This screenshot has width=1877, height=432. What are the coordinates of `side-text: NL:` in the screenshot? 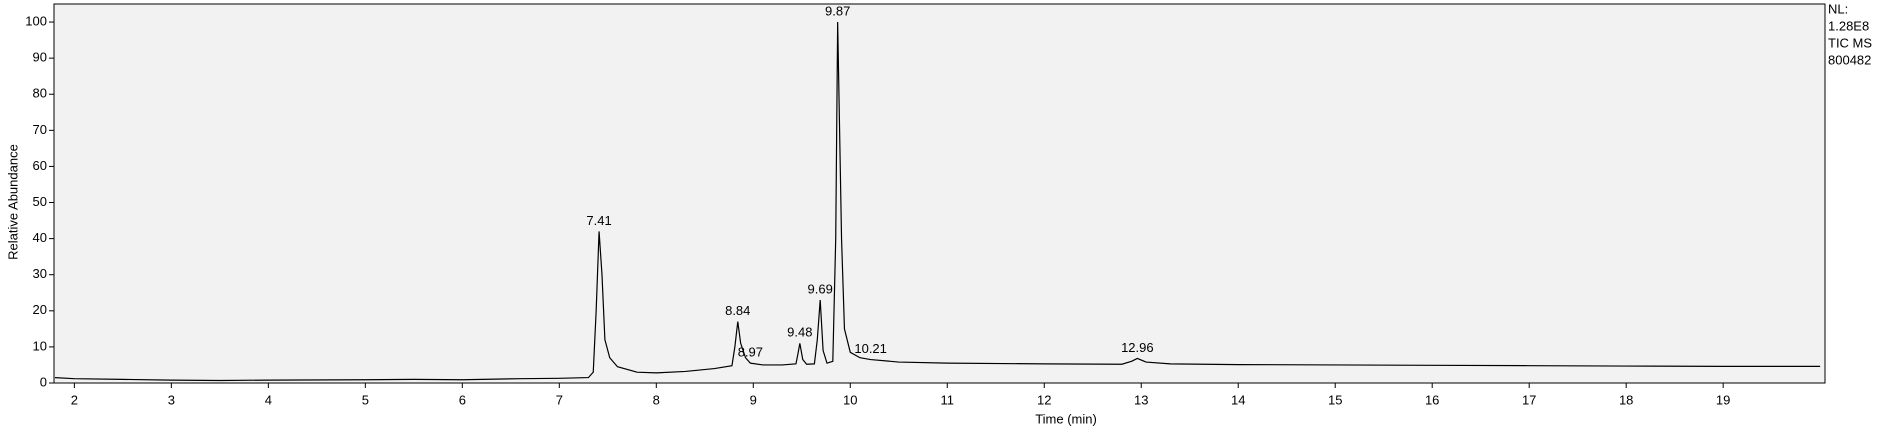 It's located at (1838, 8).